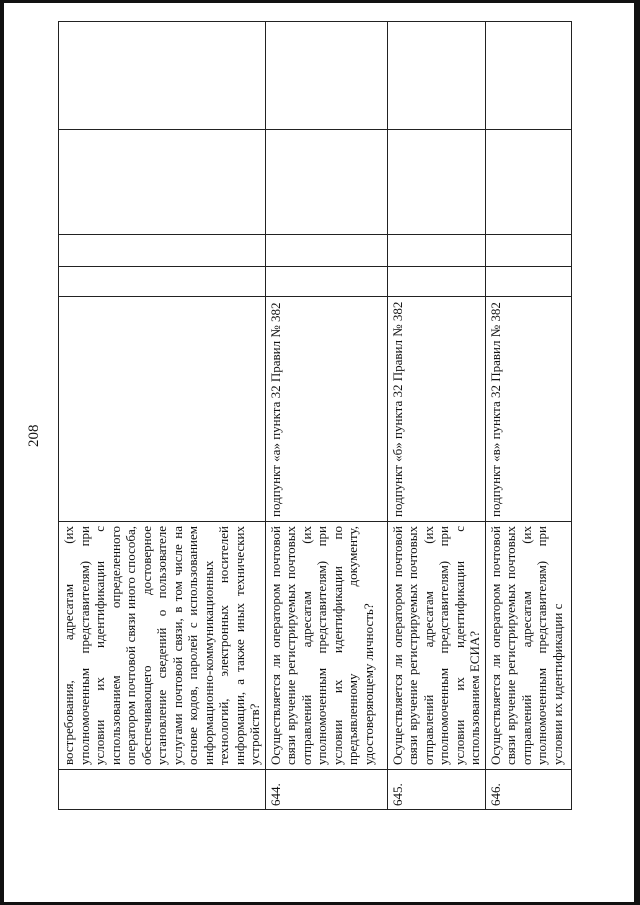 This screenshot has width=640, height=905. What do you see at coordinates (528, 789) in the screenshot?
I see `row-number: 646.` at bounding box center [528, 789].